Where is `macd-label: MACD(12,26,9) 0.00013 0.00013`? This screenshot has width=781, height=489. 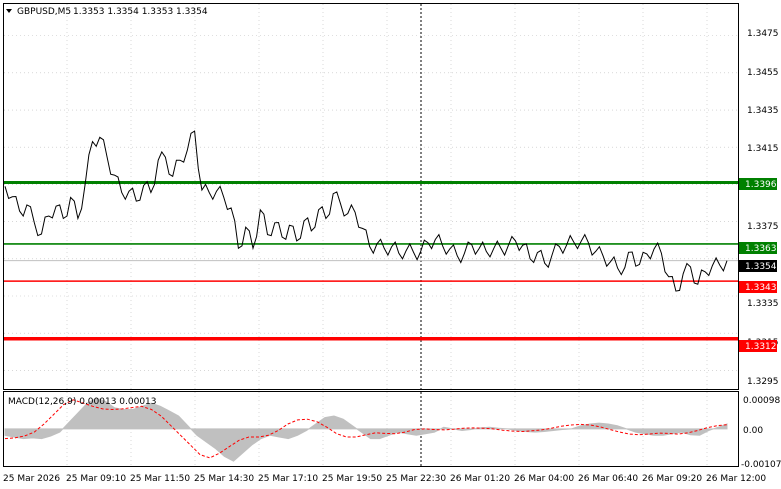
macd-label: MACD(12,26,9) 0.00013 0.00013 is located at coordinates (82, 402).